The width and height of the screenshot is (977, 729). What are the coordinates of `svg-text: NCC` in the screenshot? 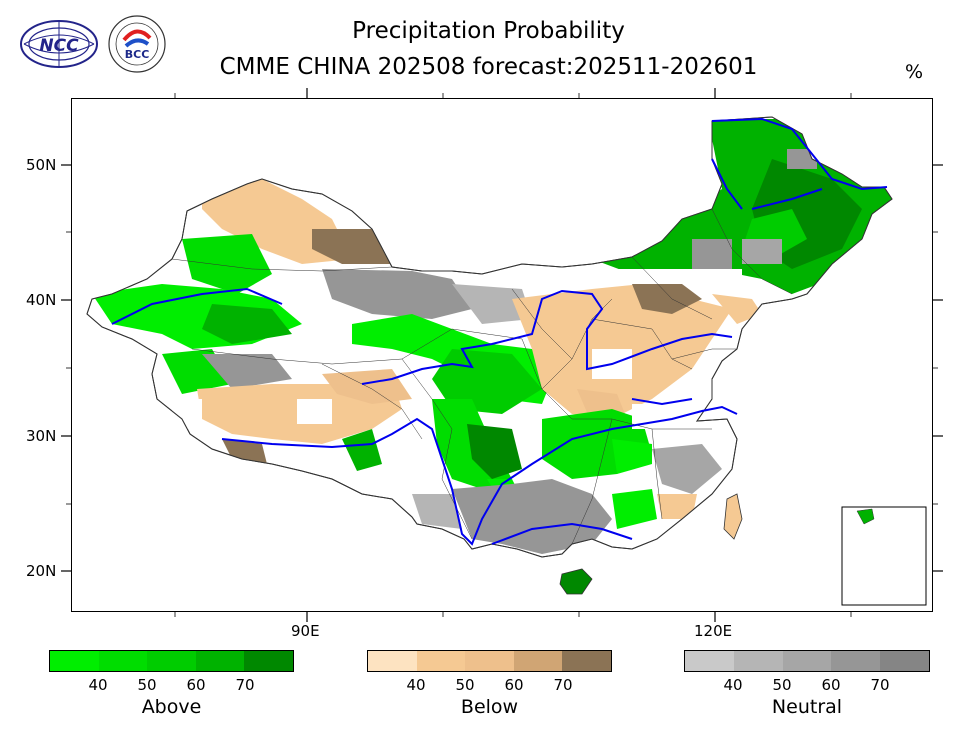 It's located at (59, 46).